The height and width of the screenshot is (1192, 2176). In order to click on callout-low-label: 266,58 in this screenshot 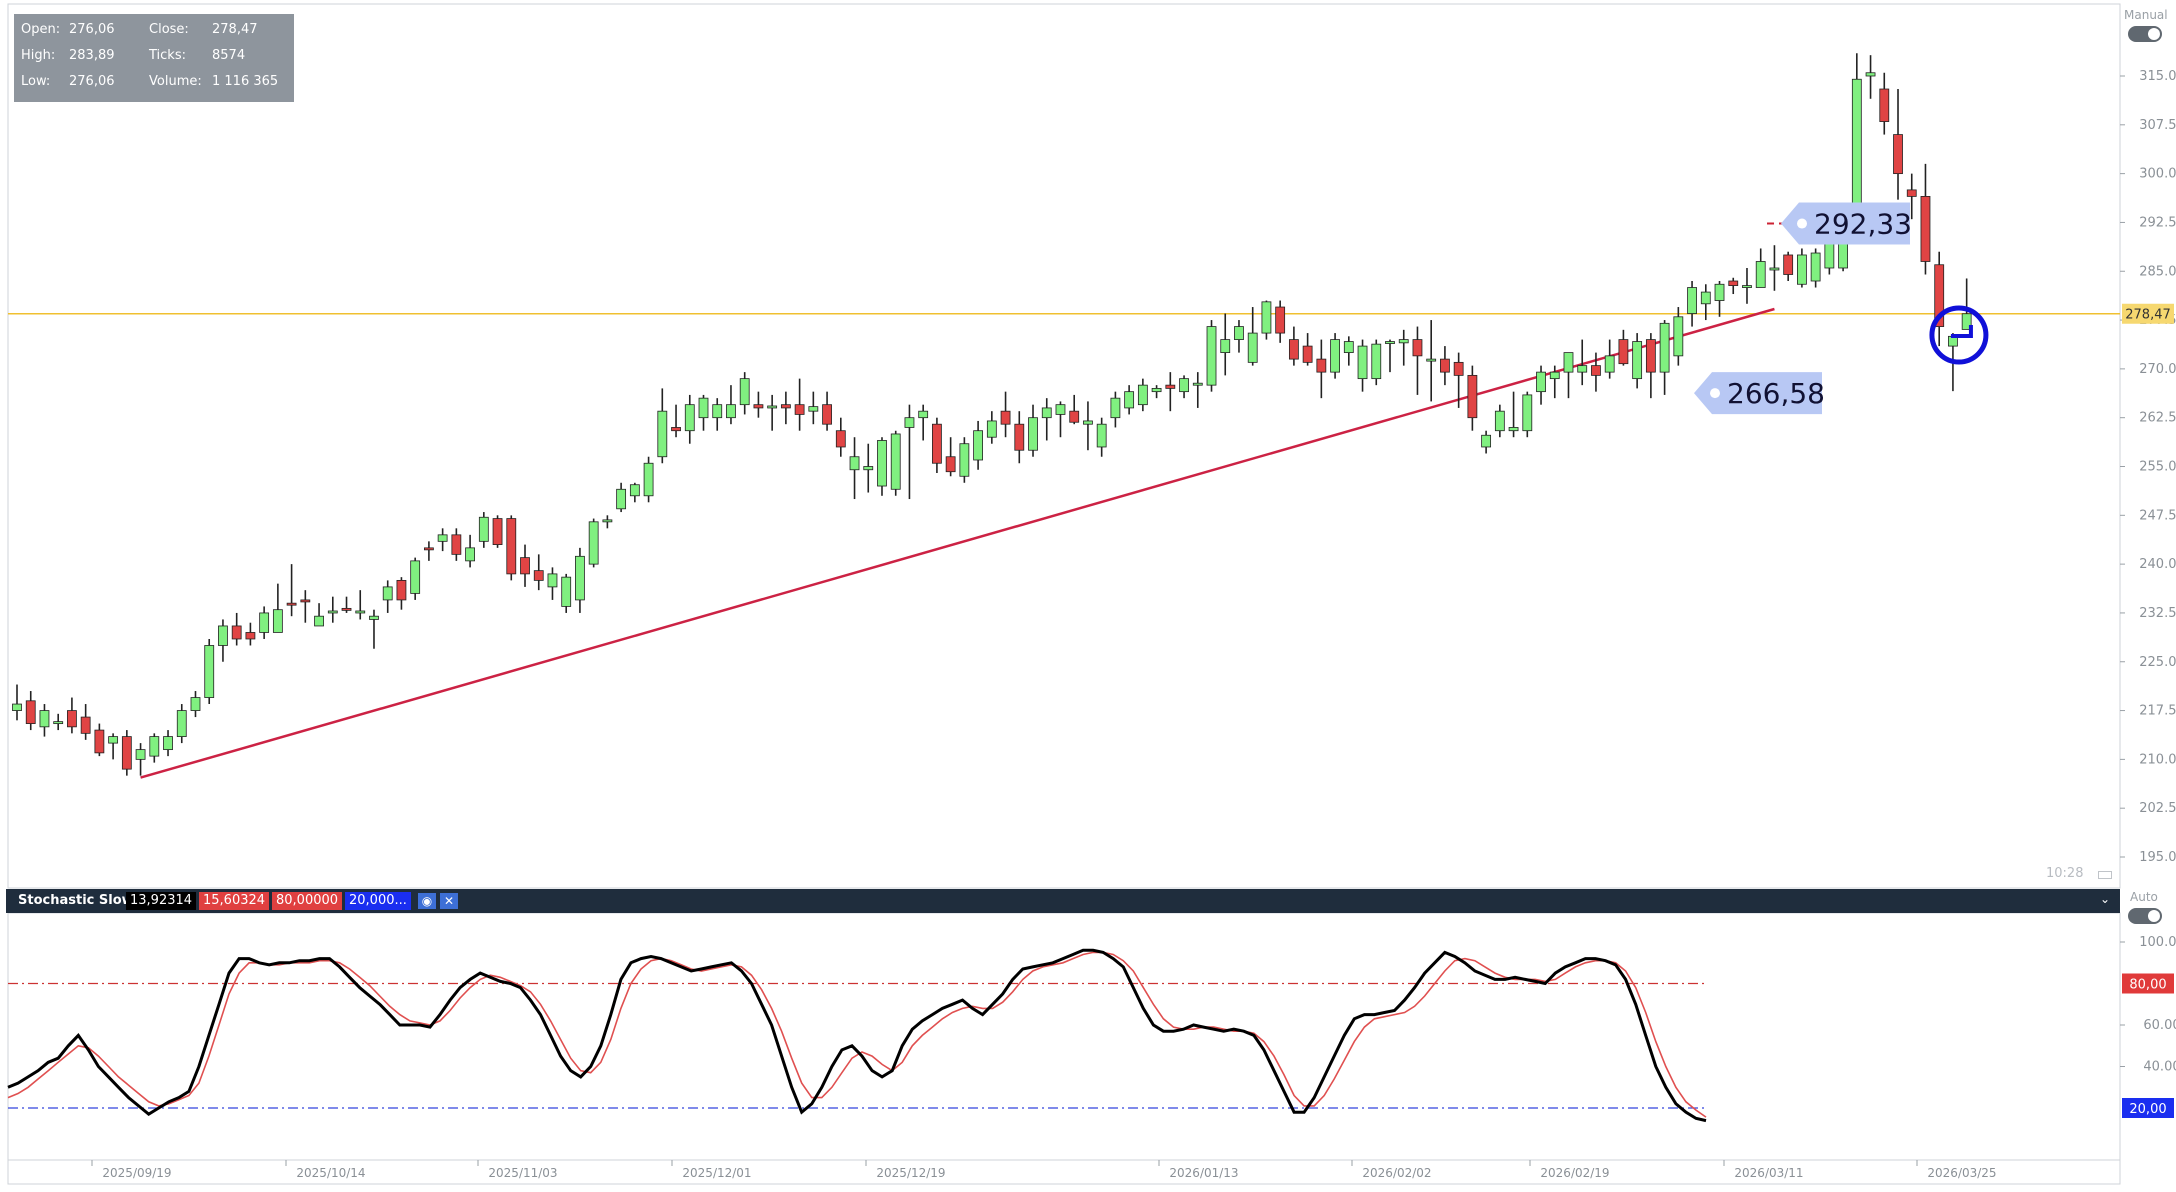, I will do `click(1776, 393)`.